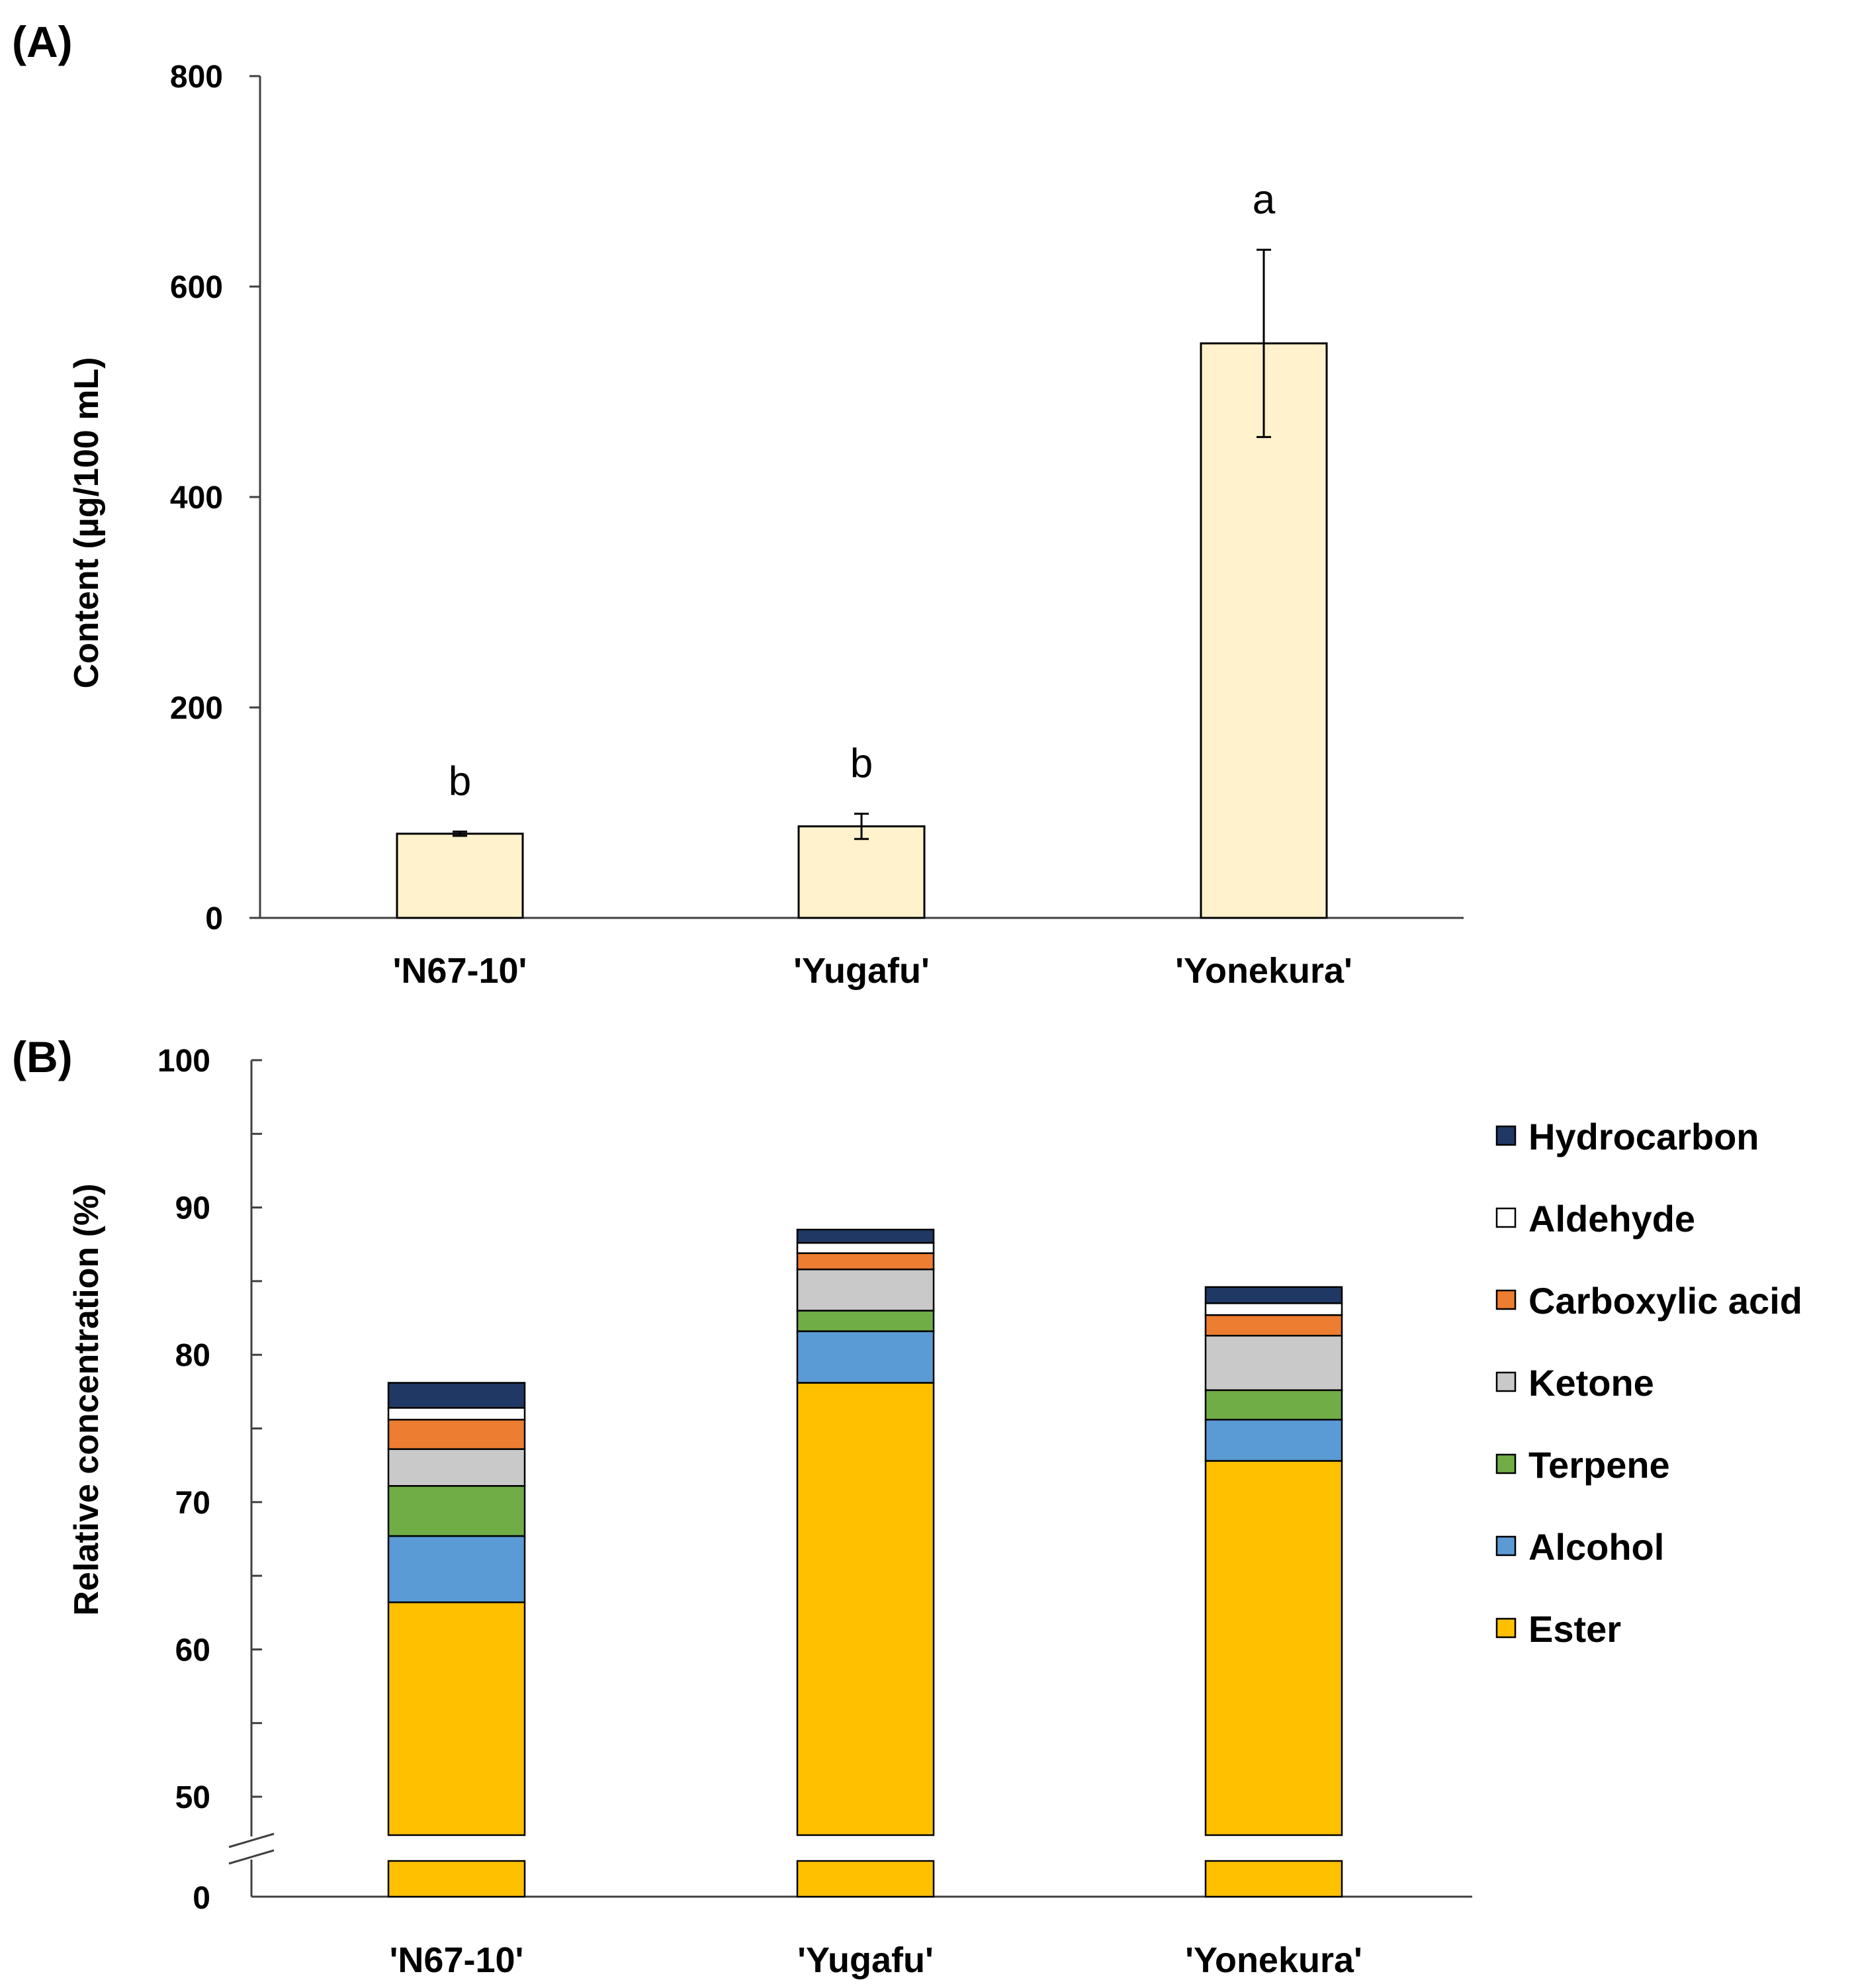  I want to click on y-tick-label: 60, so click(192, 1650).